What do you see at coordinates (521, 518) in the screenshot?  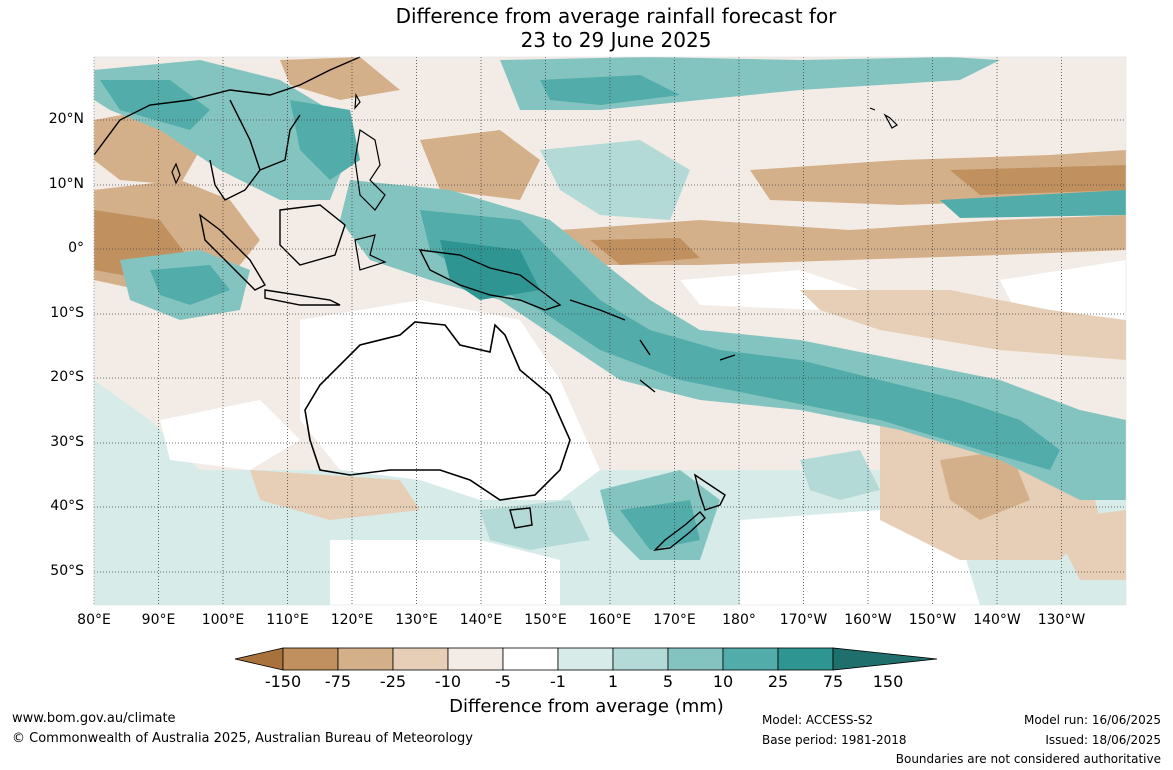 I see `tasmania-outline` at bounding box center [521, 518].